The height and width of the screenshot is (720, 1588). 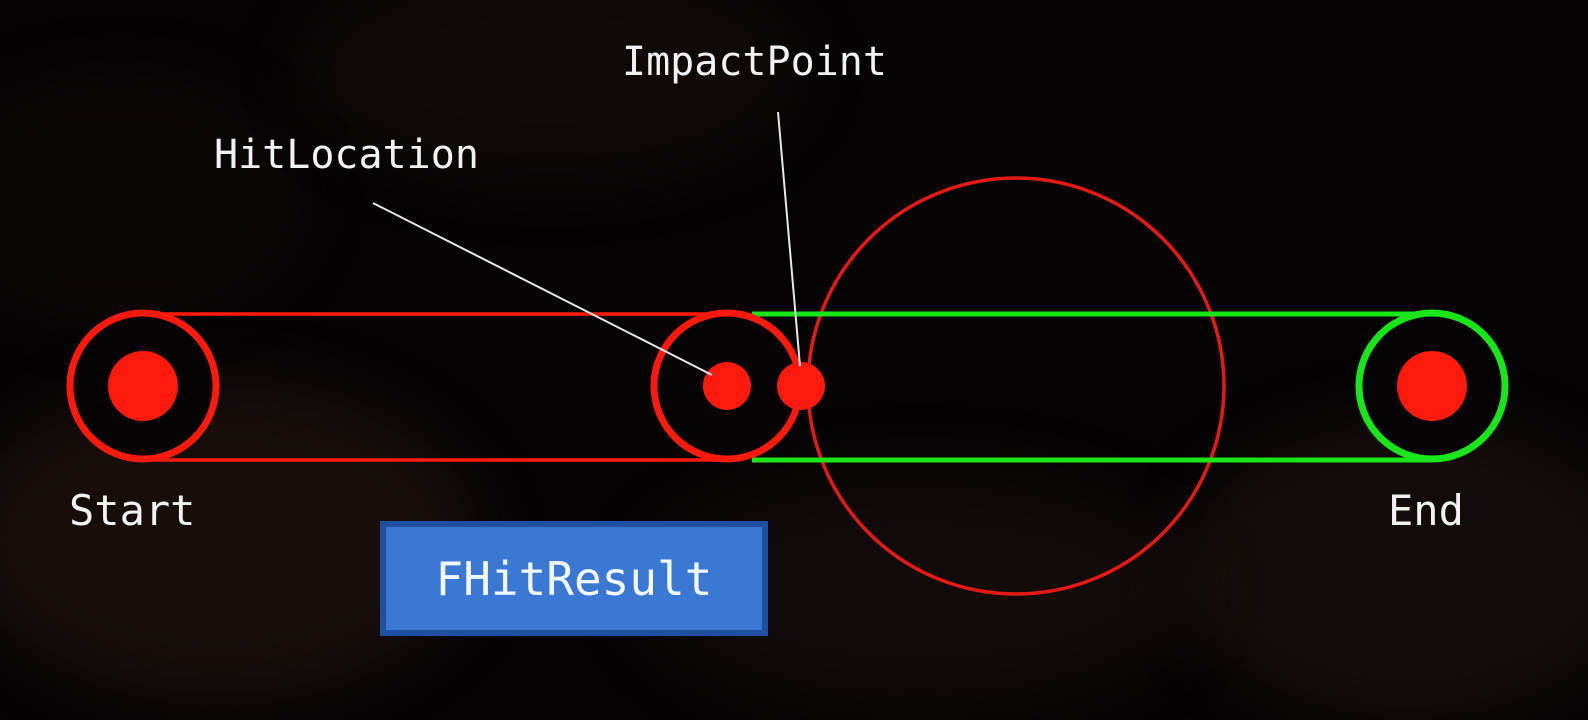 I want to click on end-label: End, so click(x=1426, y=510).